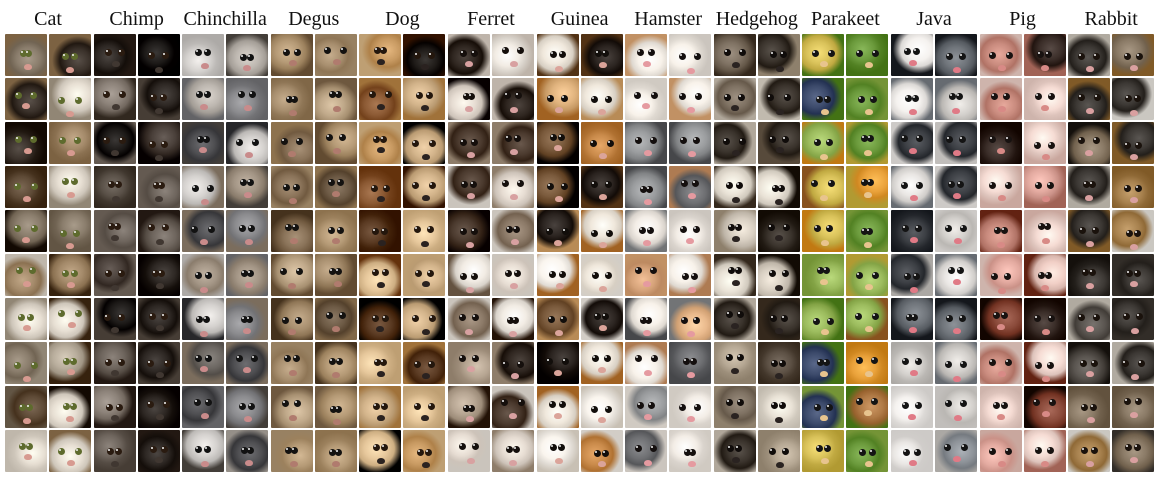 The image size is (1158, 477). I want to click on species-label-java: Java, so click(934, 19).